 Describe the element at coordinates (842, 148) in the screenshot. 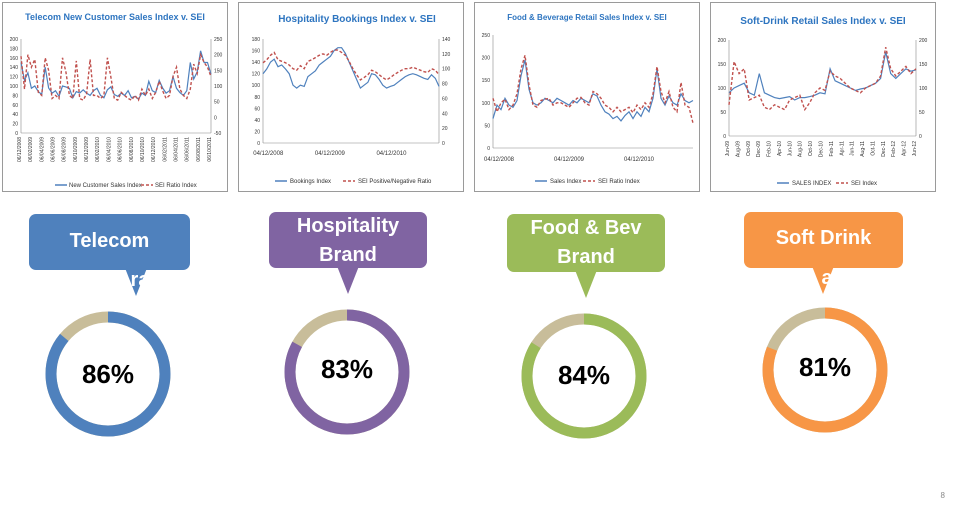

I see `x-tick-label: Apr-11` at that location.